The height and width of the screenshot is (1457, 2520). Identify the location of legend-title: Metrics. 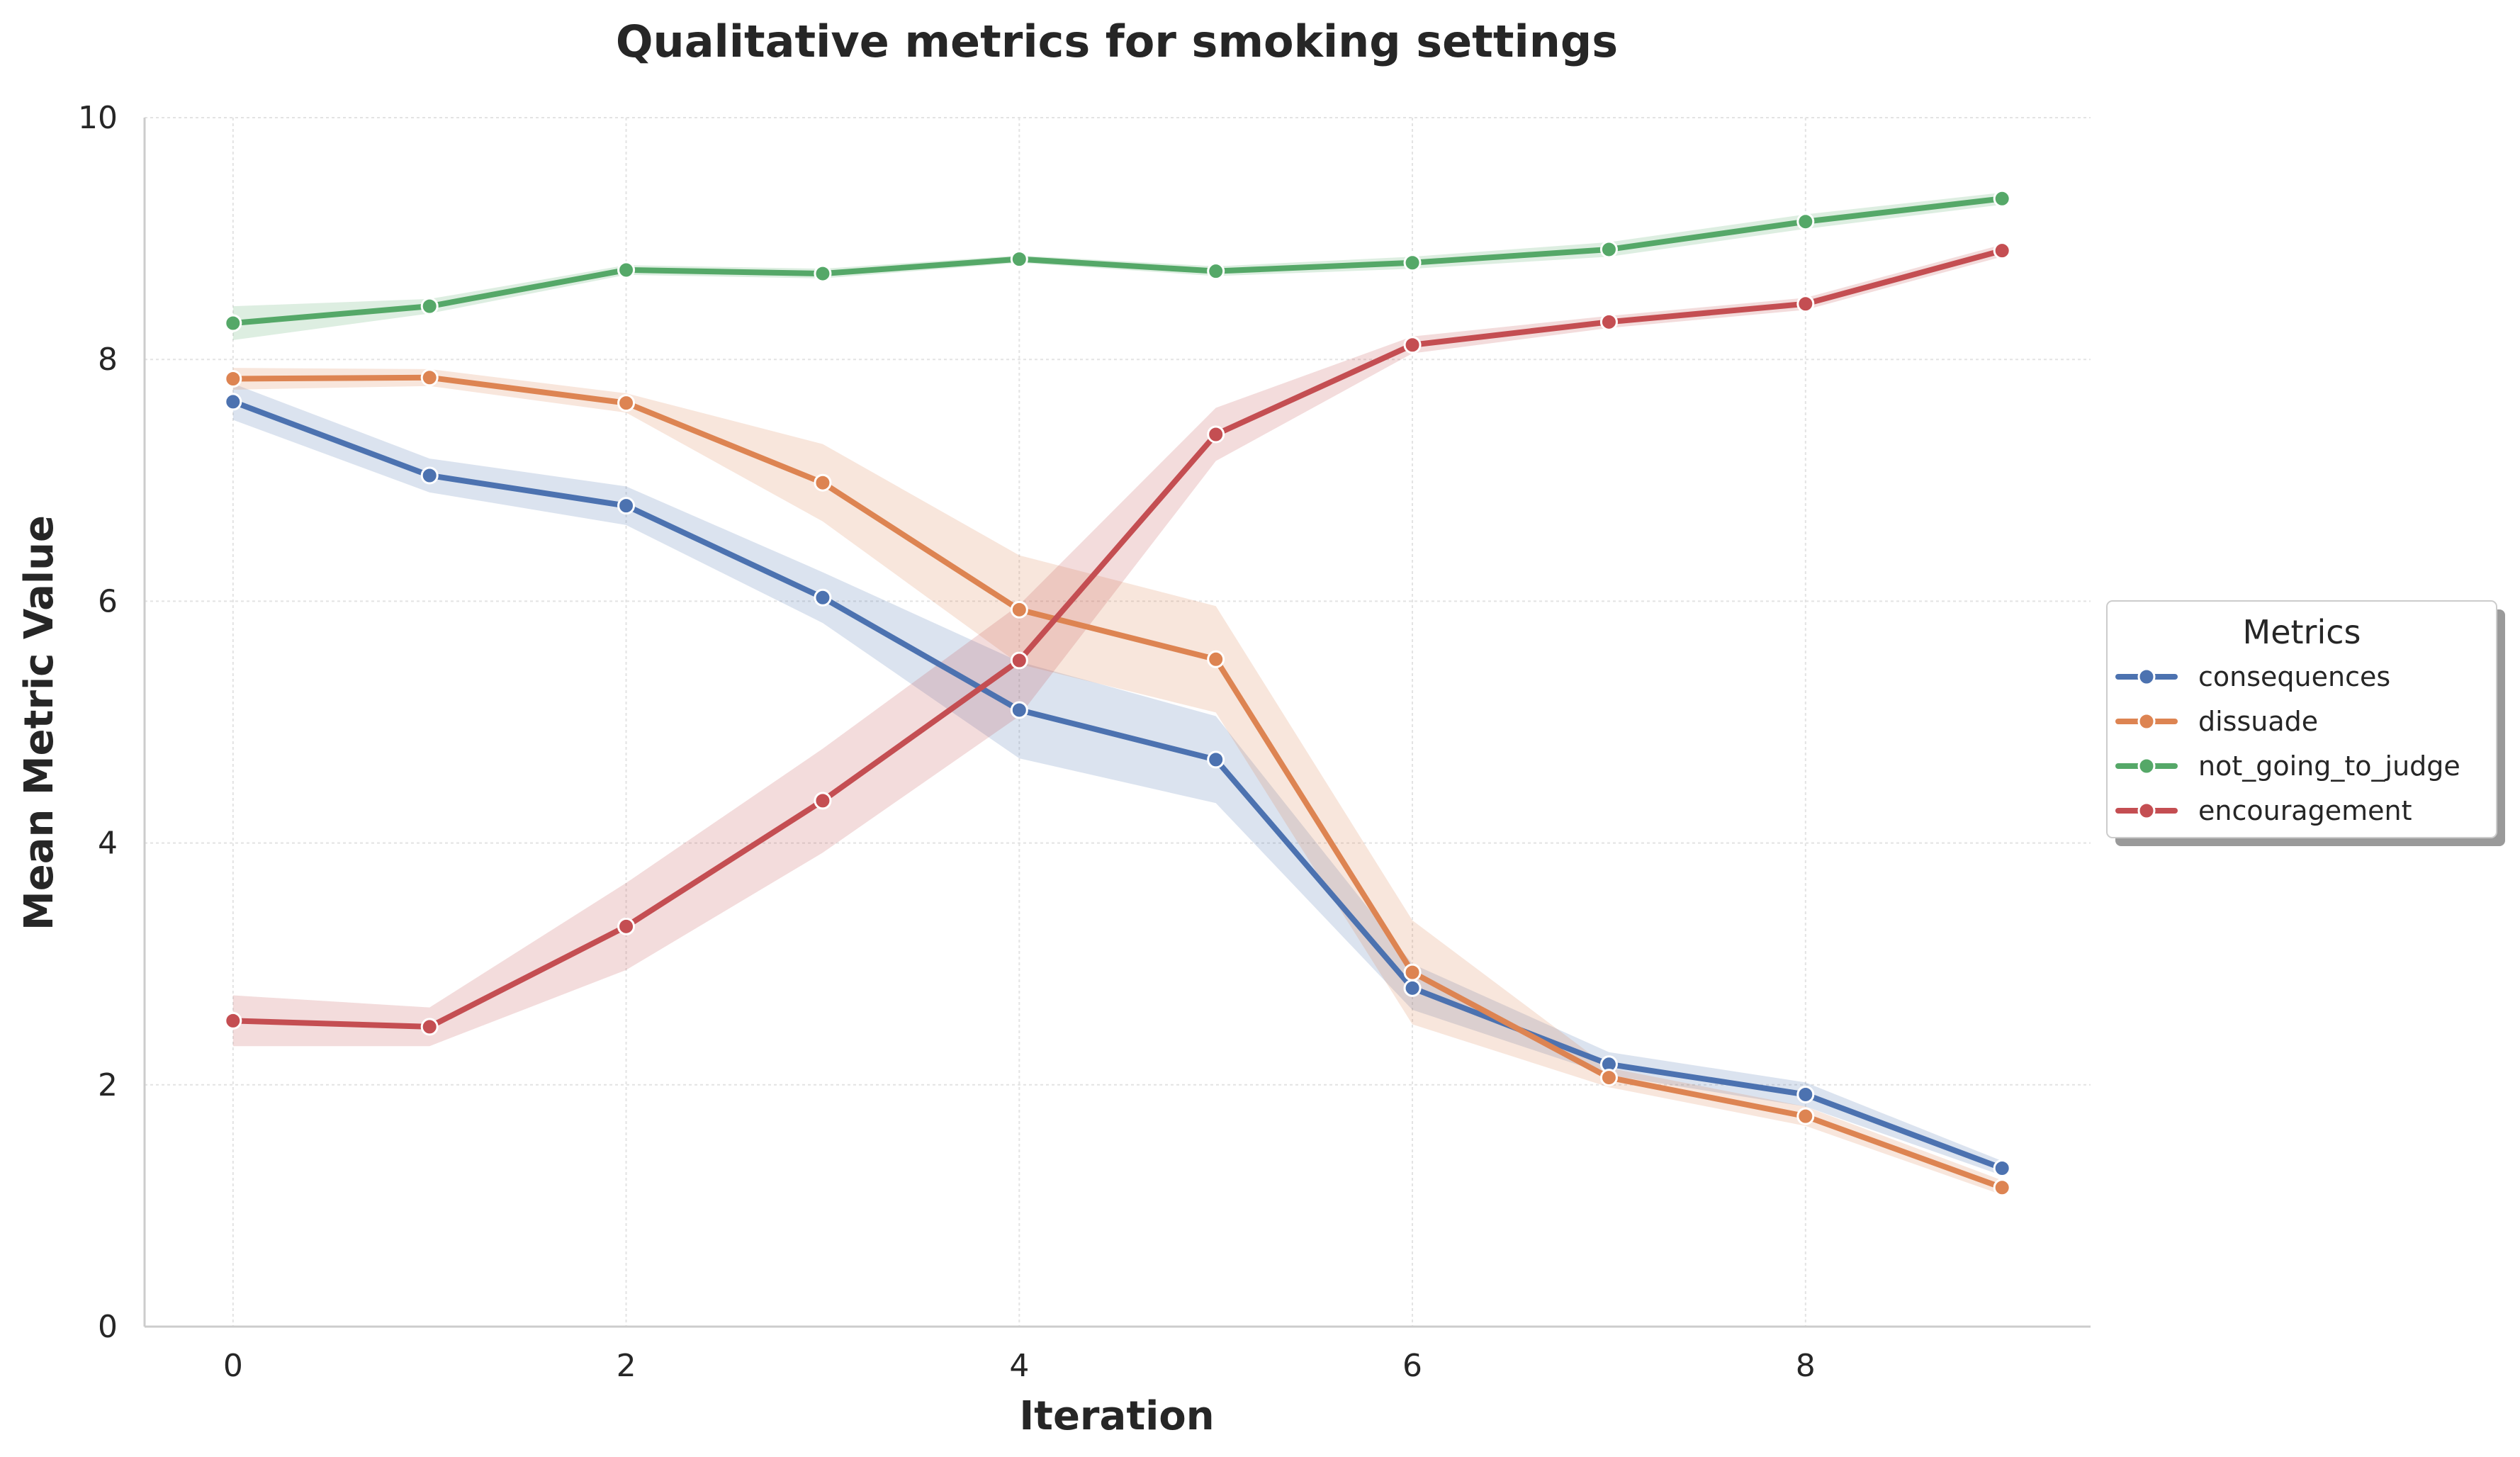
(2302, 632).